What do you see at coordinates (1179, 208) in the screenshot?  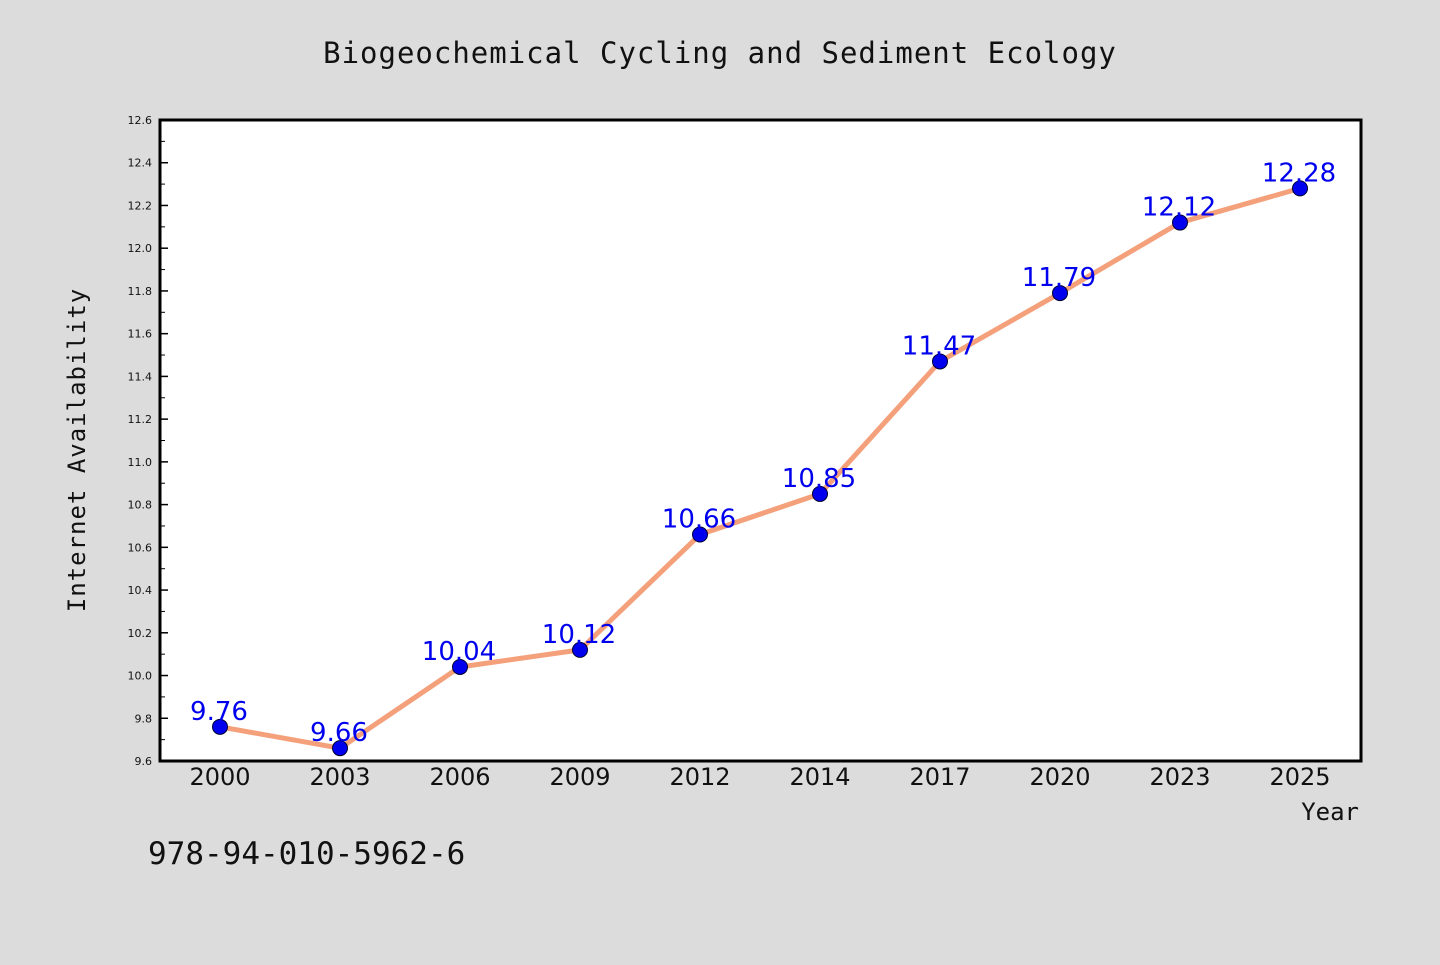 I see `data-value-label: 12.12` at bounding box center [1179, 208].